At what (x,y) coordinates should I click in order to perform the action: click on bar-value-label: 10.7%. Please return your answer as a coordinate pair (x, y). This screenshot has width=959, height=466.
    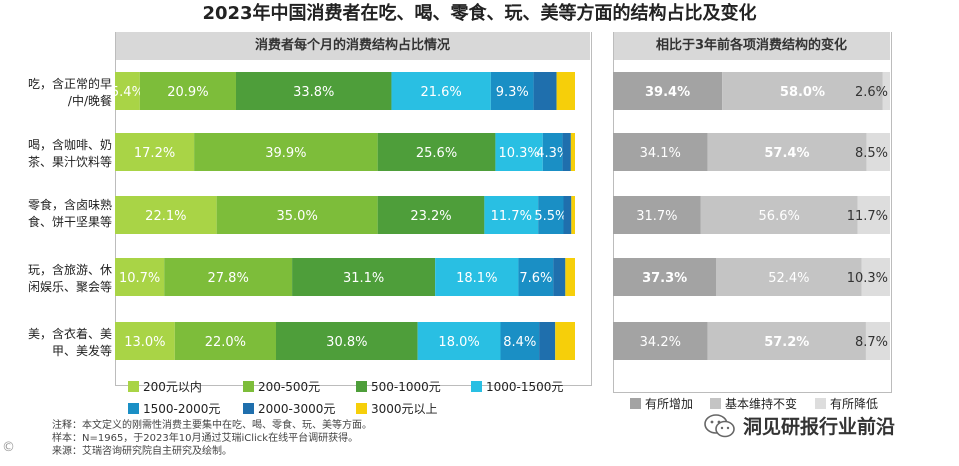
    Looking at the image, I should click on (139, 278).